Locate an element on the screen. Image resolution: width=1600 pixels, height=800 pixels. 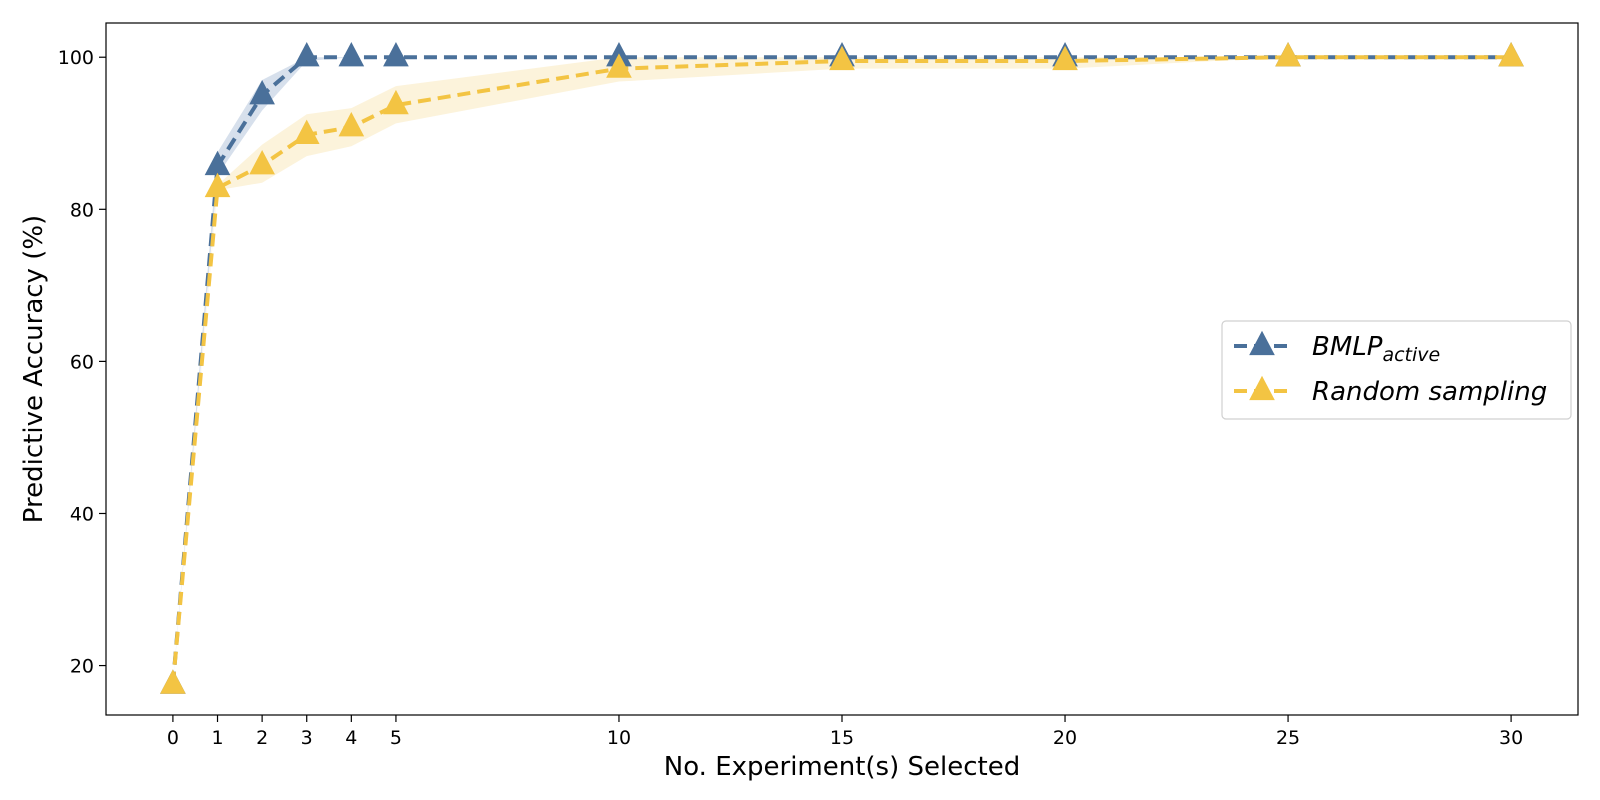
x-axis-ticks: 0 1 2 3 4 5 10 15 20 25 30 is located at coordinates (845, 732).